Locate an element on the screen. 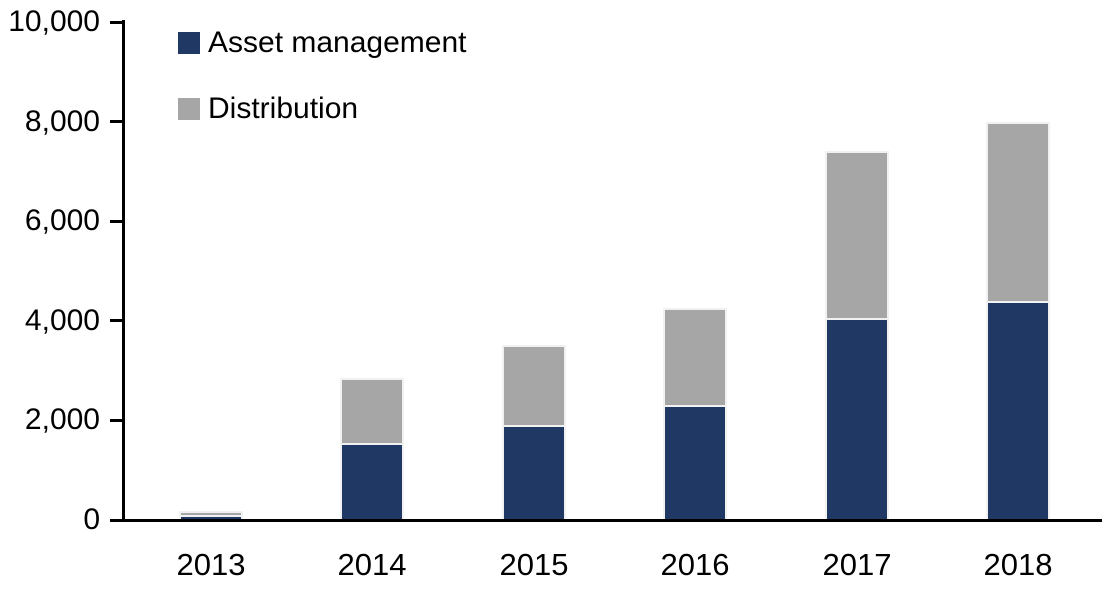  bar-segment-distribution-2015 is located at coordinates (534, 385).